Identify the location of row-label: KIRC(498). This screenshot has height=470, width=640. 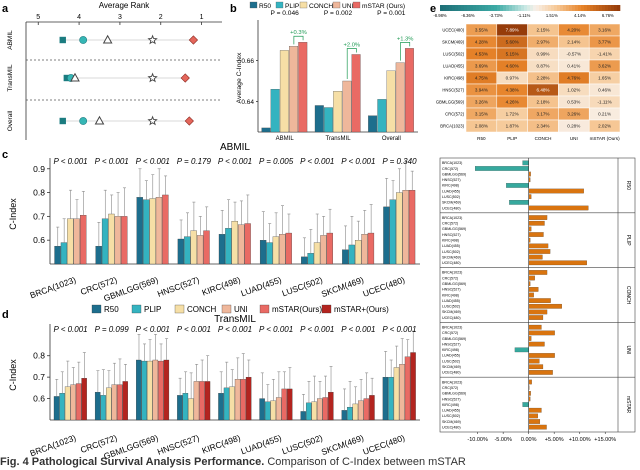
(450, 186).